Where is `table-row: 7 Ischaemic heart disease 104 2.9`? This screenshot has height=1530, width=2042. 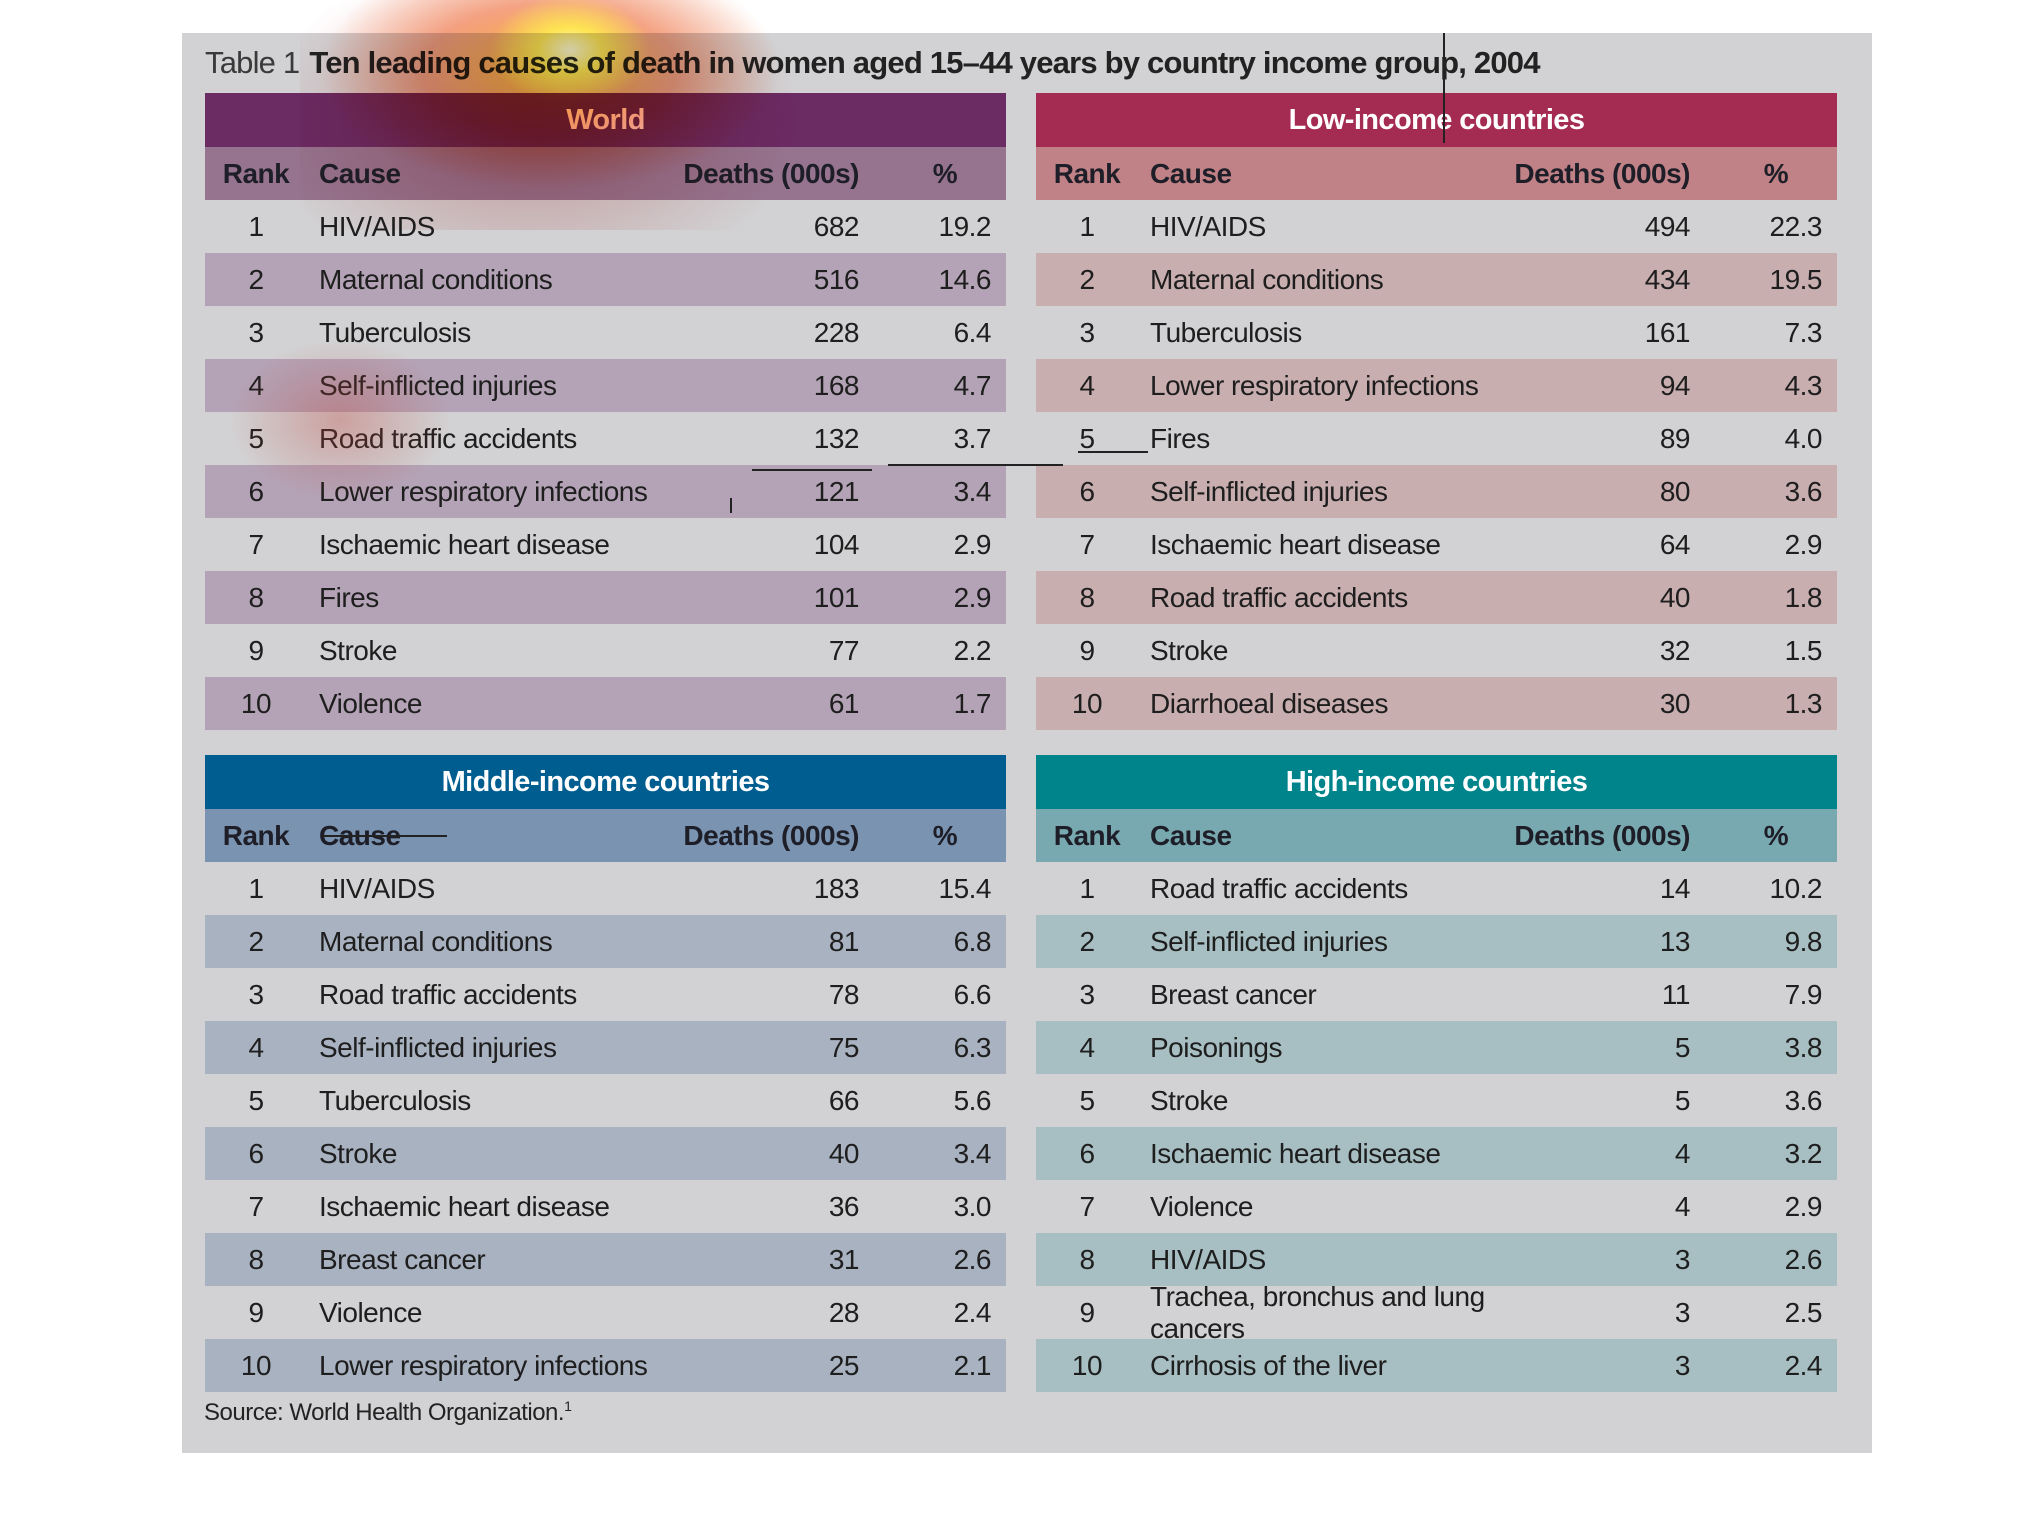 table-row: 7 Ischaemic heart disease 104 2.9 is located at coordinates (605, 544).